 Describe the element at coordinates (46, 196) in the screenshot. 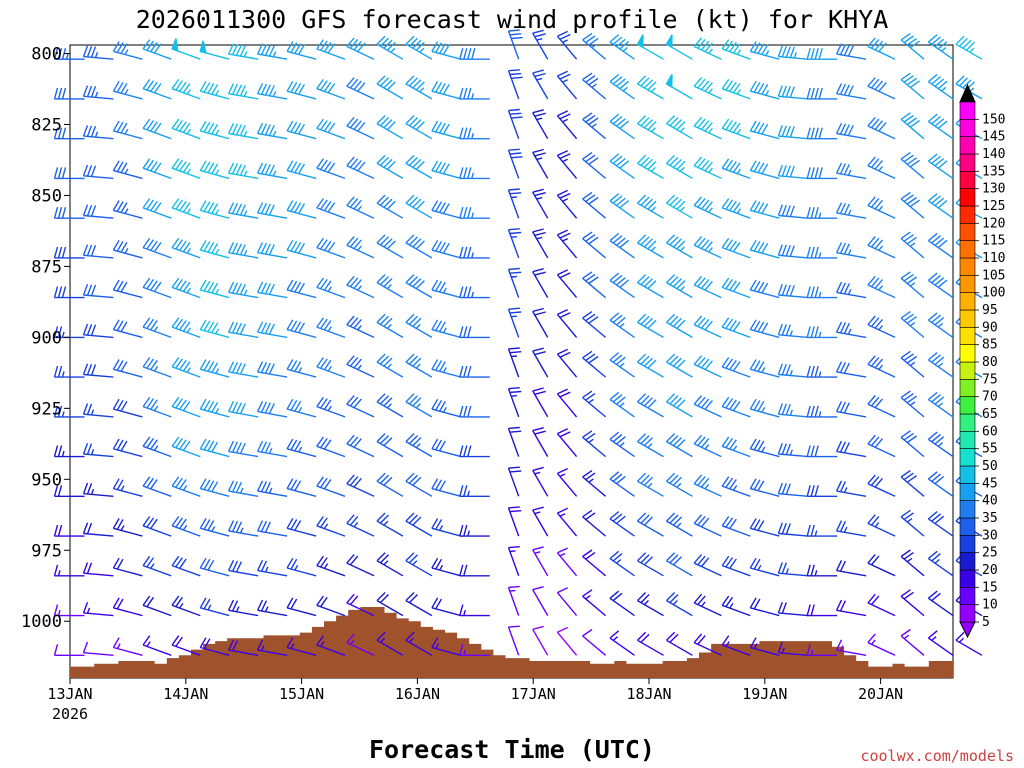

I see `y-tick-label: 850` at that location.